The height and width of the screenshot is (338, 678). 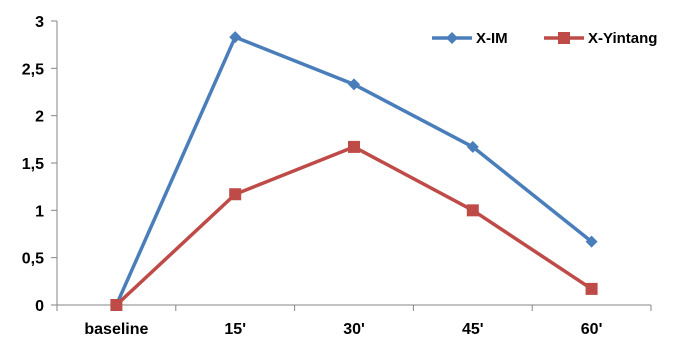 I want to click on y-tick-label: 2,5, so click(x=33, y=69).